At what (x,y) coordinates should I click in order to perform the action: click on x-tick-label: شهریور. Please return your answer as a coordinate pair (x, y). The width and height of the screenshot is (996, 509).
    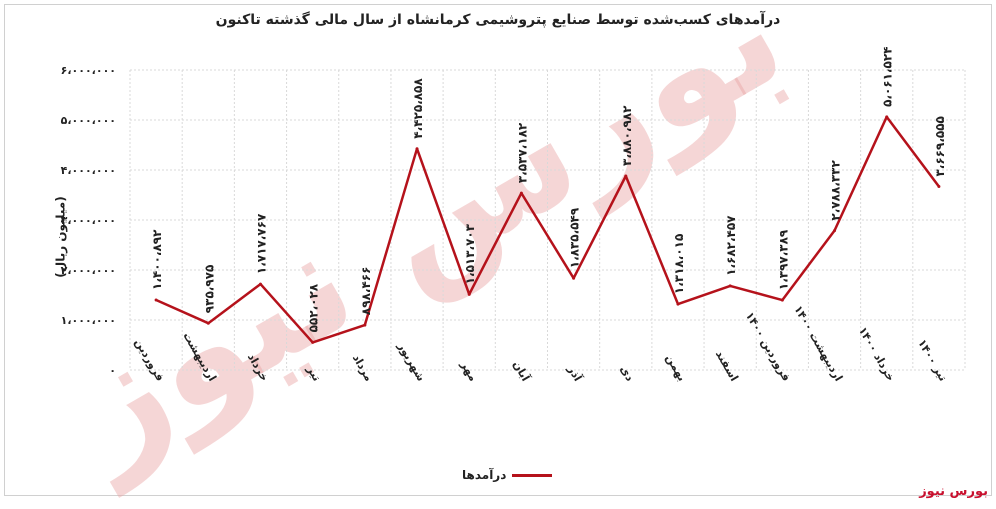
    Looking at the image, I should click on (411, 362).